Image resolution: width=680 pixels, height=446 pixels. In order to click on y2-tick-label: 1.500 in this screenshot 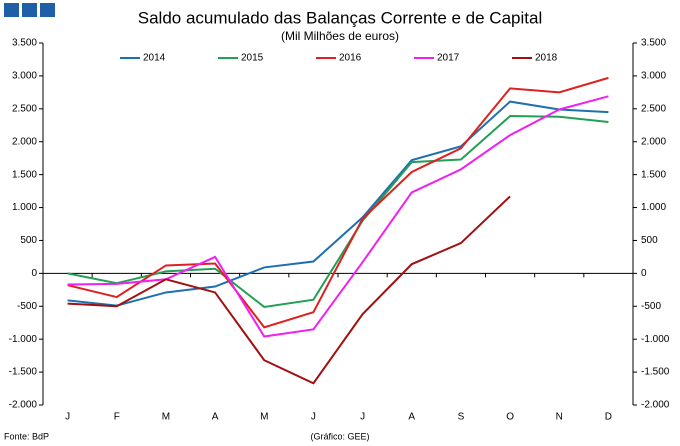, I will do `click(653, 174)`.